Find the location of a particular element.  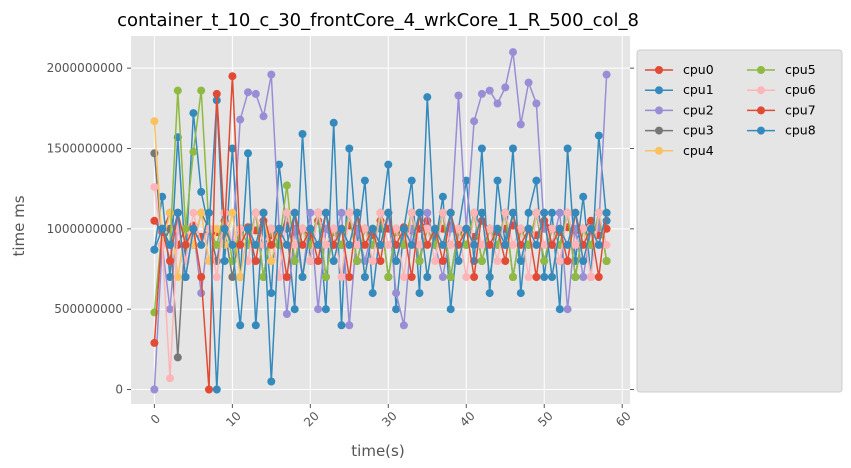

data-point-cpu3 is located at coordinates (177, 357).